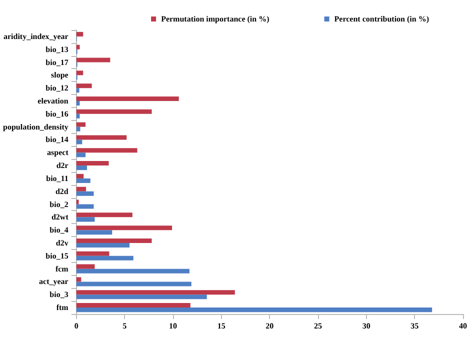 This screenshot has height=346, width=474. What do you see at coordinates (382, 19) in the screenshot?
I see `legend-label: Percent contribution (in %)` at bounding box center [382, 19].